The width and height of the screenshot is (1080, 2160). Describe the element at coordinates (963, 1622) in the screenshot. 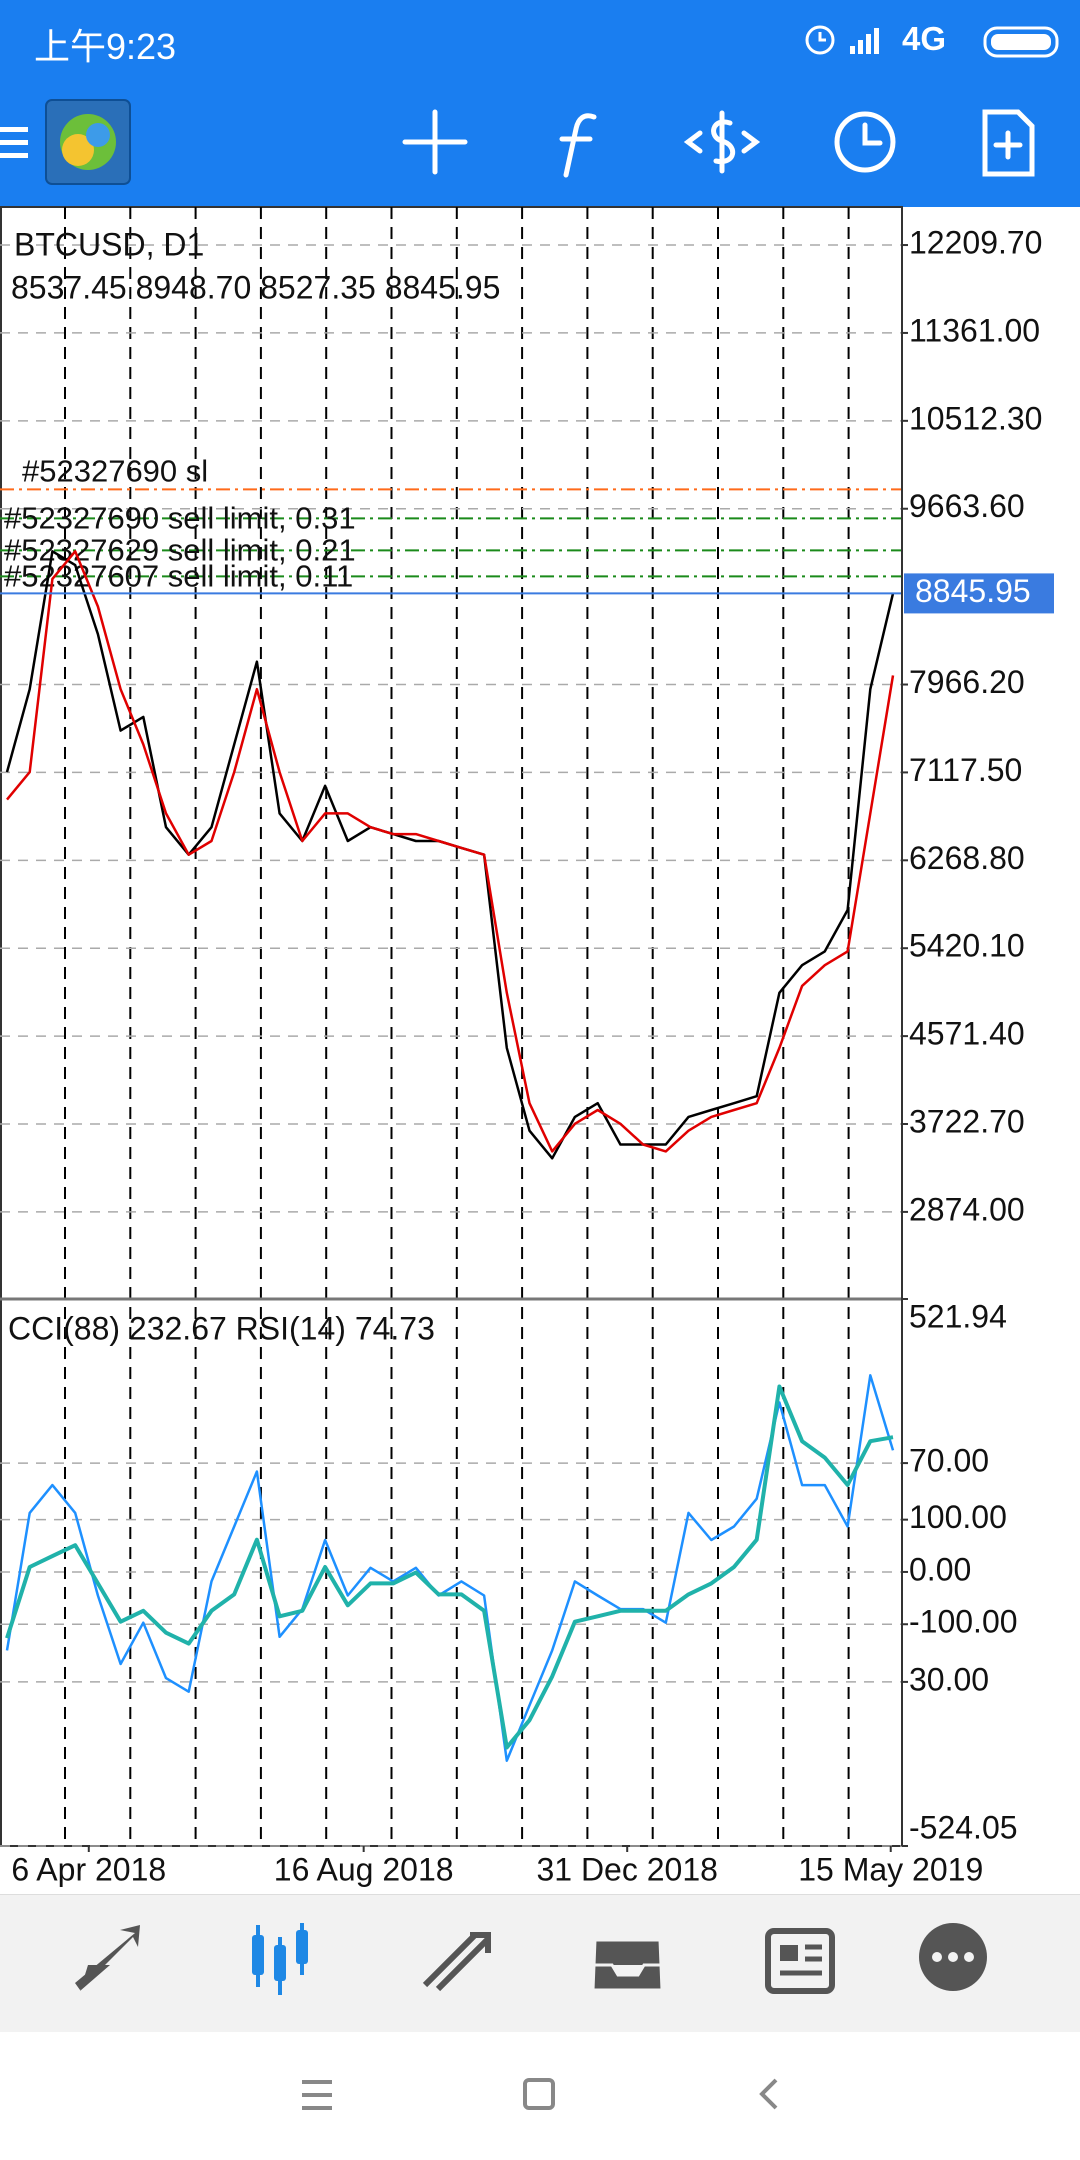

I see `y-tick-label: -100.00` at that location.